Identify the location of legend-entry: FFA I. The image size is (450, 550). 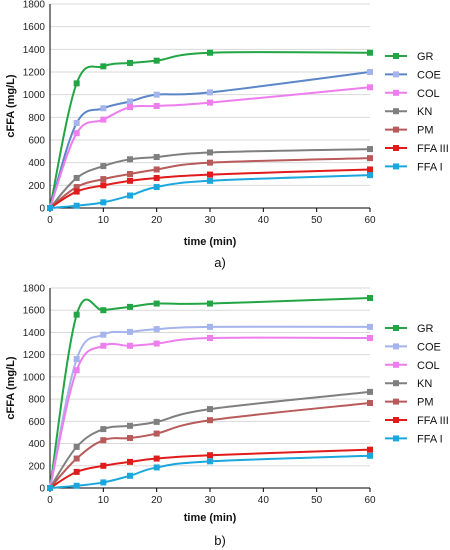
(414, 167).